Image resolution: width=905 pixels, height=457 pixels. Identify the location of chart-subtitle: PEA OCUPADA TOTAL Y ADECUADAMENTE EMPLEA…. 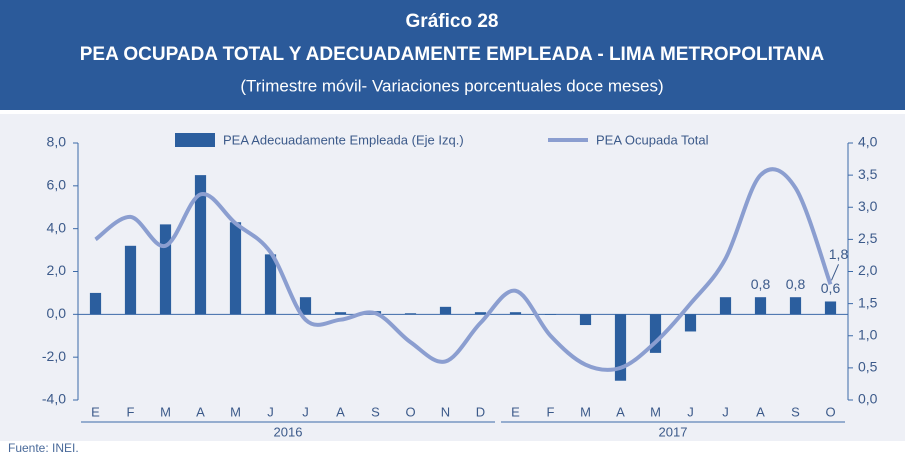
(452, 54).